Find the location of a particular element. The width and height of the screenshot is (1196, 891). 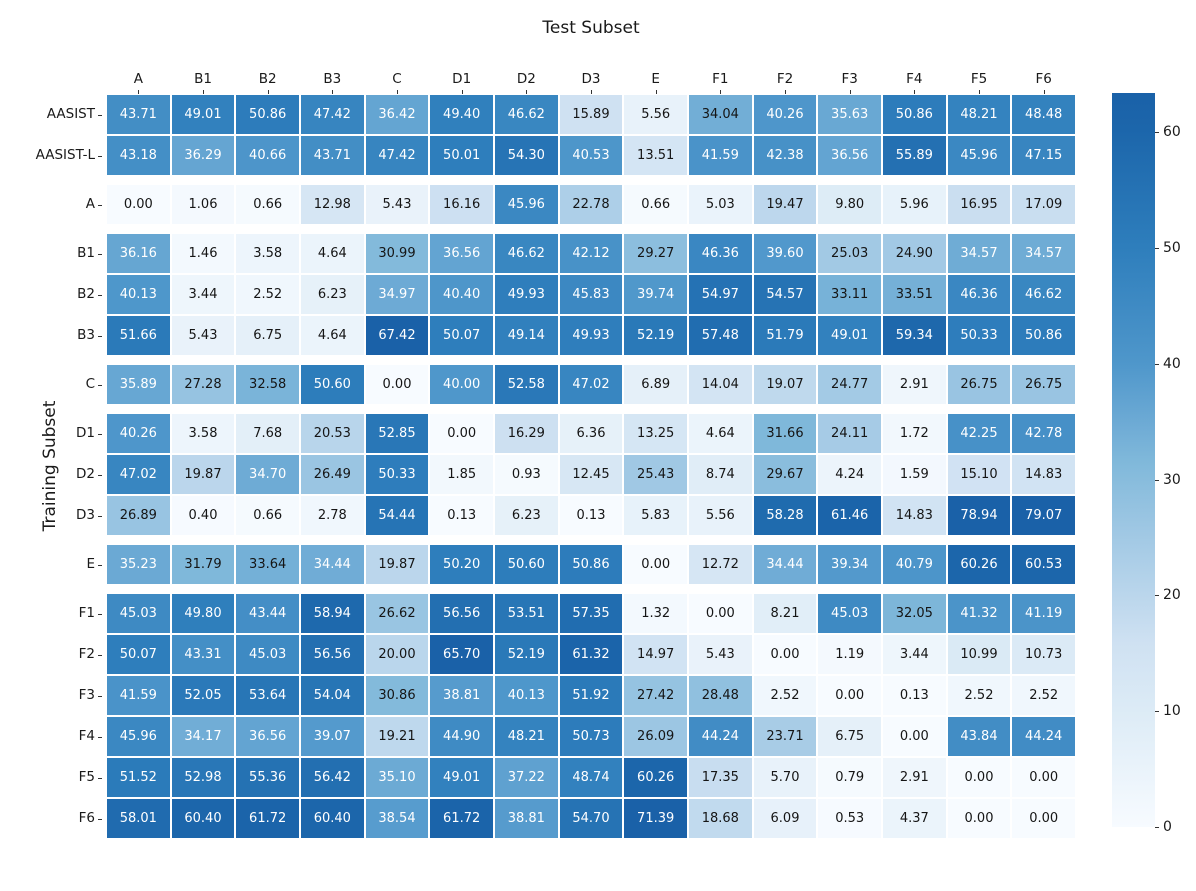

heatmap-cell: 51.52 is located at coordinates (138, 777).